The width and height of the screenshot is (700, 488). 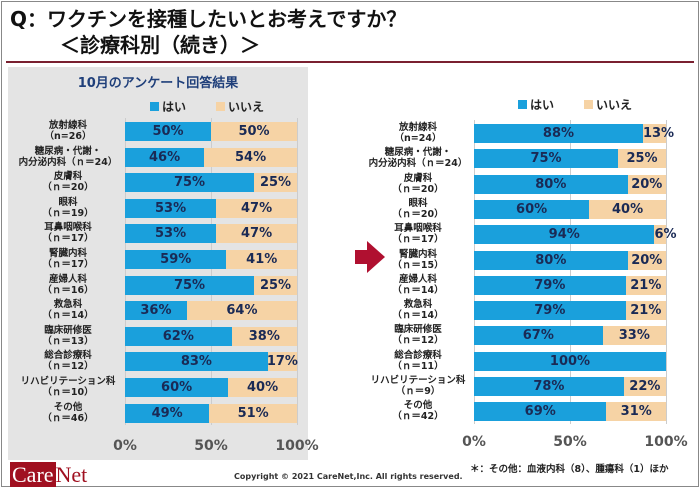 What do you see at coordinates (68, 310) in the screenshot?
I see `left-category-label: 救急科 （ｎ＝14）` at bounding box center [68, 310].